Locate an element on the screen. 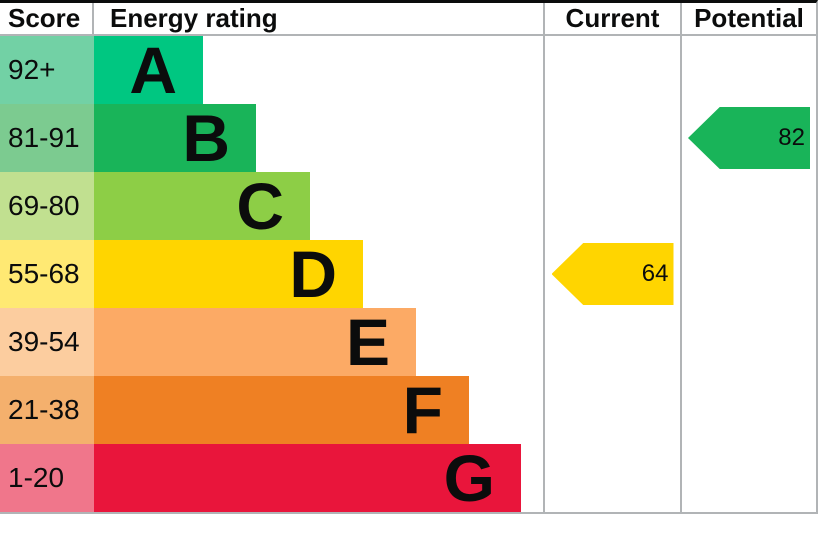 The image size is (820, 547). band-row-a: A is located at coordinates (318, 70).